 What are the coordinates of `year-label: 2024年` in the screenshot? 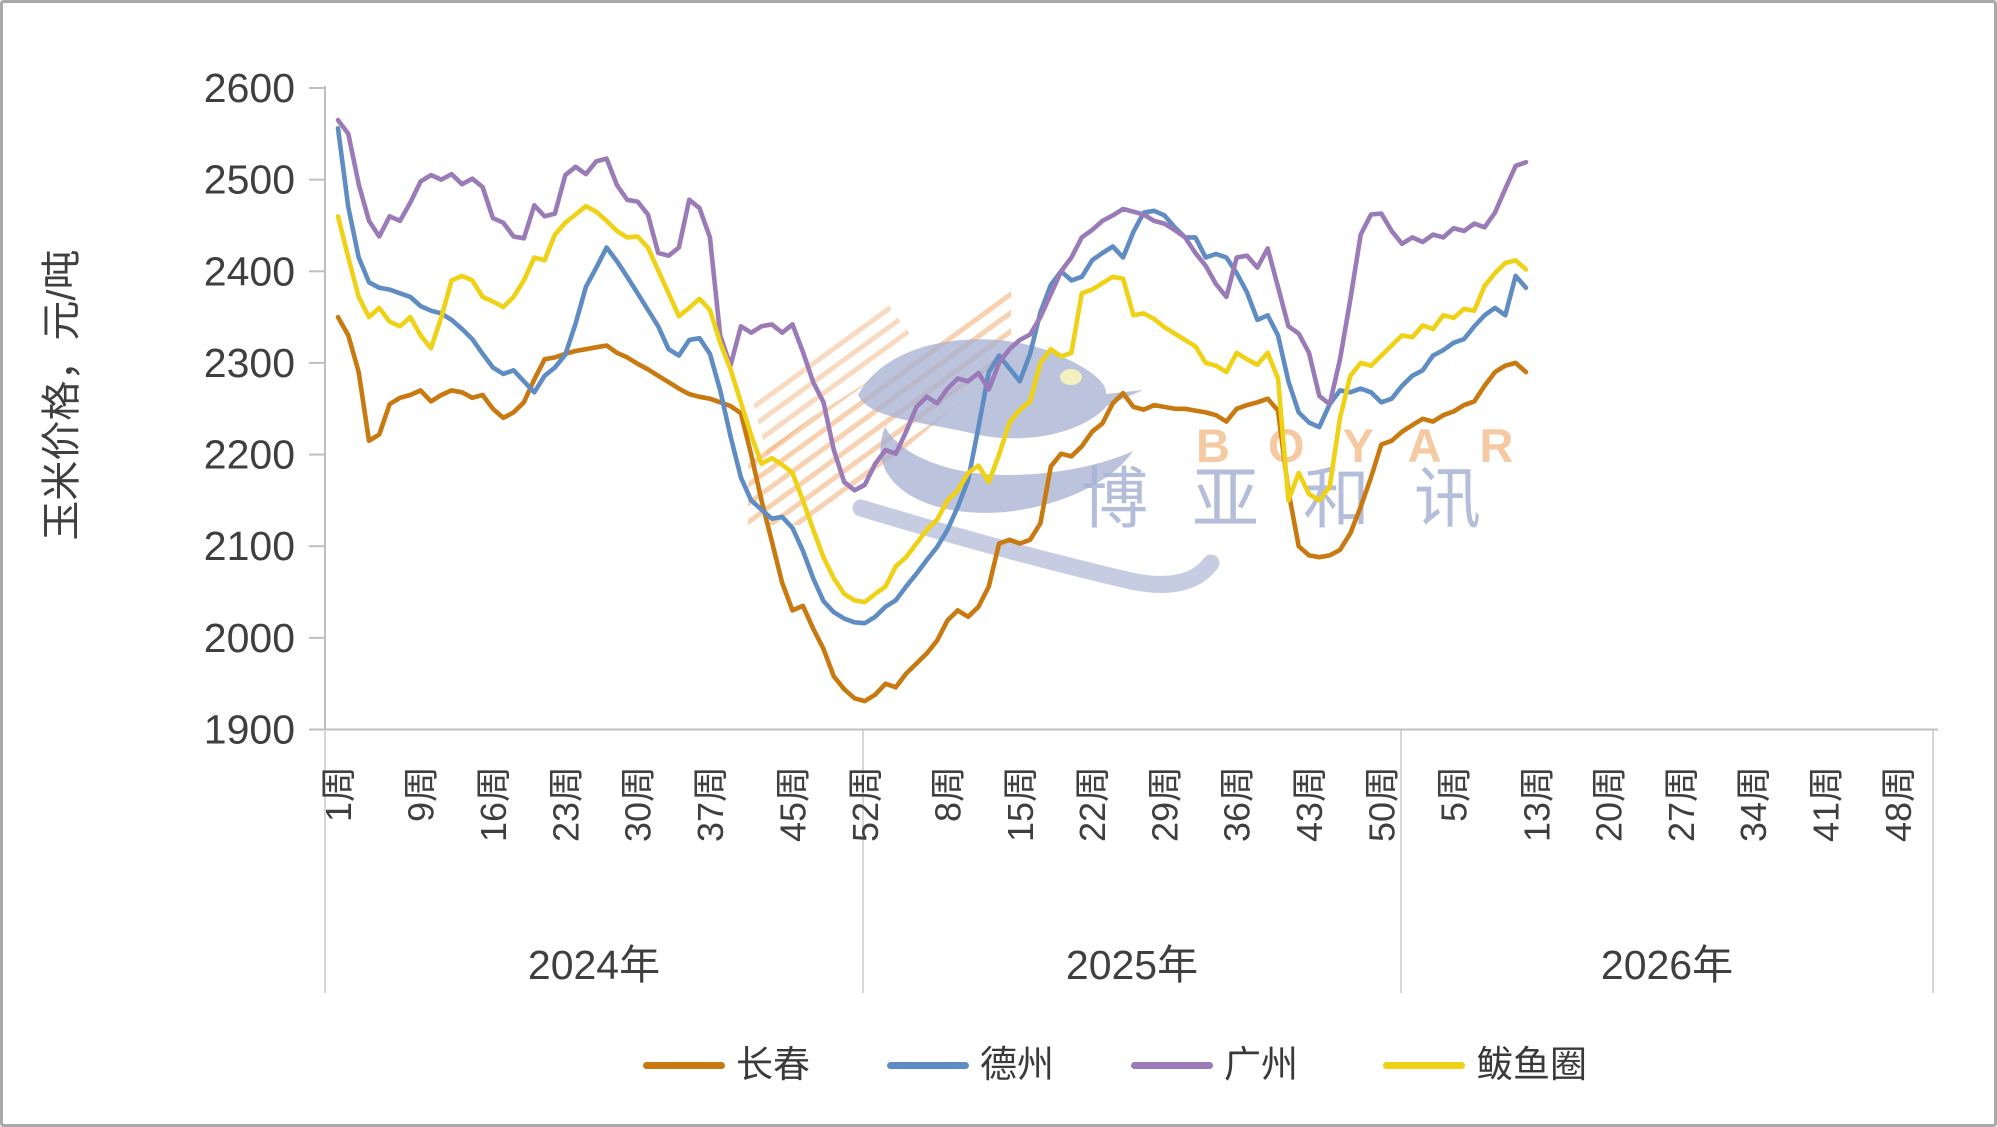 It's located at (594, 965).